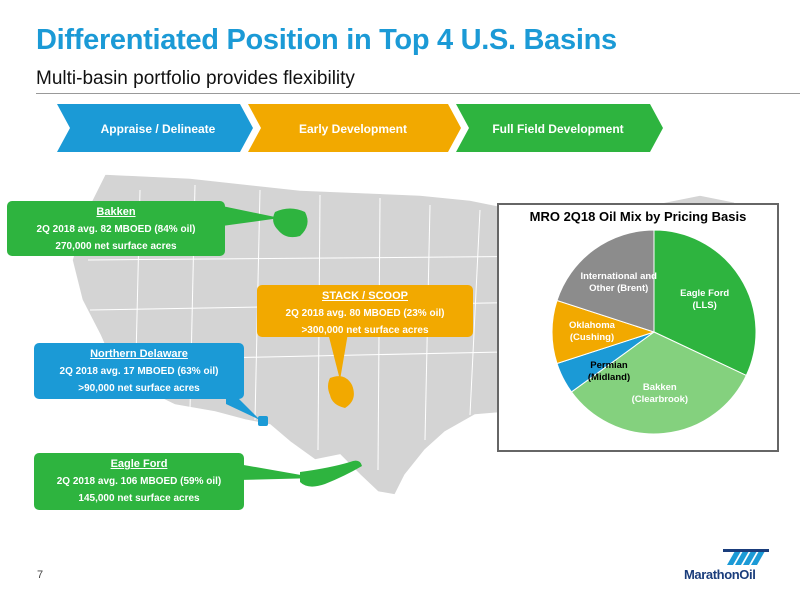  Describe the element at coordinates (418, 93) in the screenshot. I see `title-divider` at that location.